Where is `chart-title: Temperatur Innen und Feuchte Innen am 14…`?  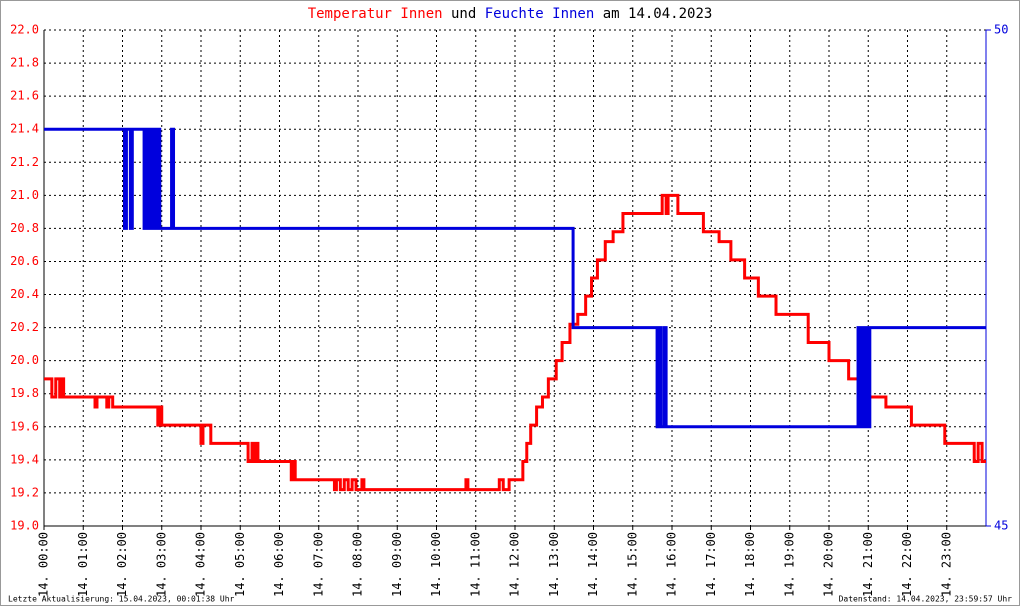
chart-title: Temperatur Innen und Feuchte Innen am 14… is located at coordinates (510, 14).